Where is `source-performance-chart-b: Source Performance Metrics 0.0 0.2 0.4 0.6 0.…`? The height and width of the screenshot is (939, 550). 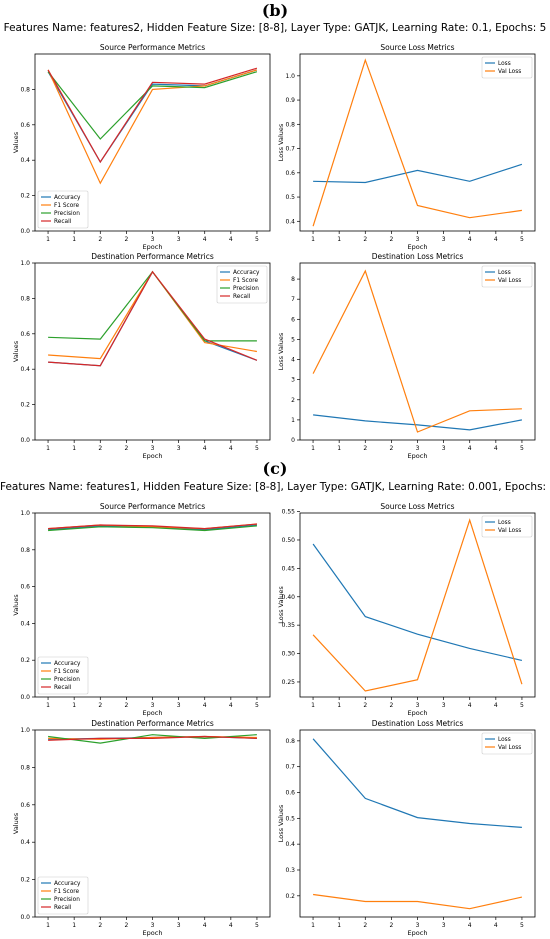
source-performance-chart-b: Source Performance Metrics 0.0 0.2 0.4 0.6 0.… is located at coordinates (141, 147).